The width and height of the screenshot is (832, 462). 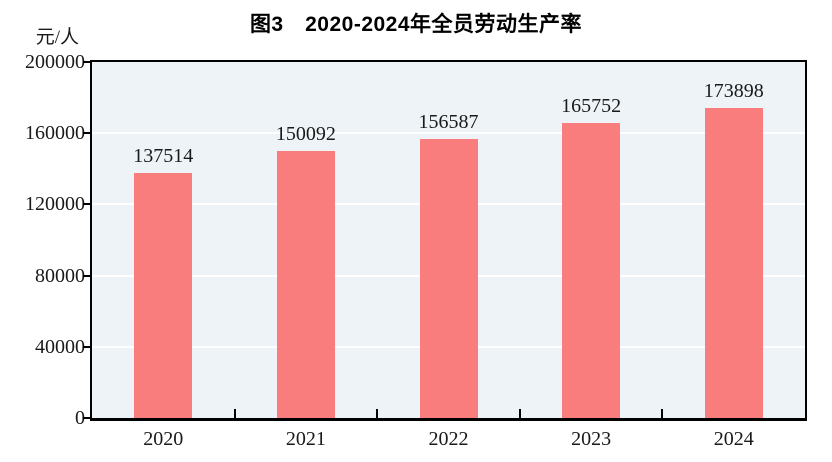 What do you see at coordinates (80, 418) in the screenshot?
I see `y-axis-tick-label: 0` at bounding box center [80, 418].